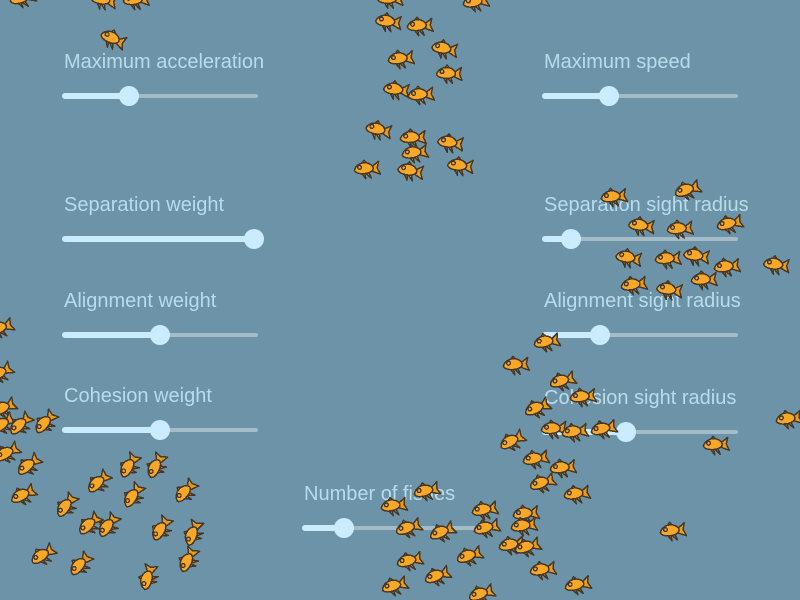 The image size is (800, 600). Describe the element at coordinates (584, 432) in the screenshot. I see `cohesion-sight-radius-slider-fill` at that location.